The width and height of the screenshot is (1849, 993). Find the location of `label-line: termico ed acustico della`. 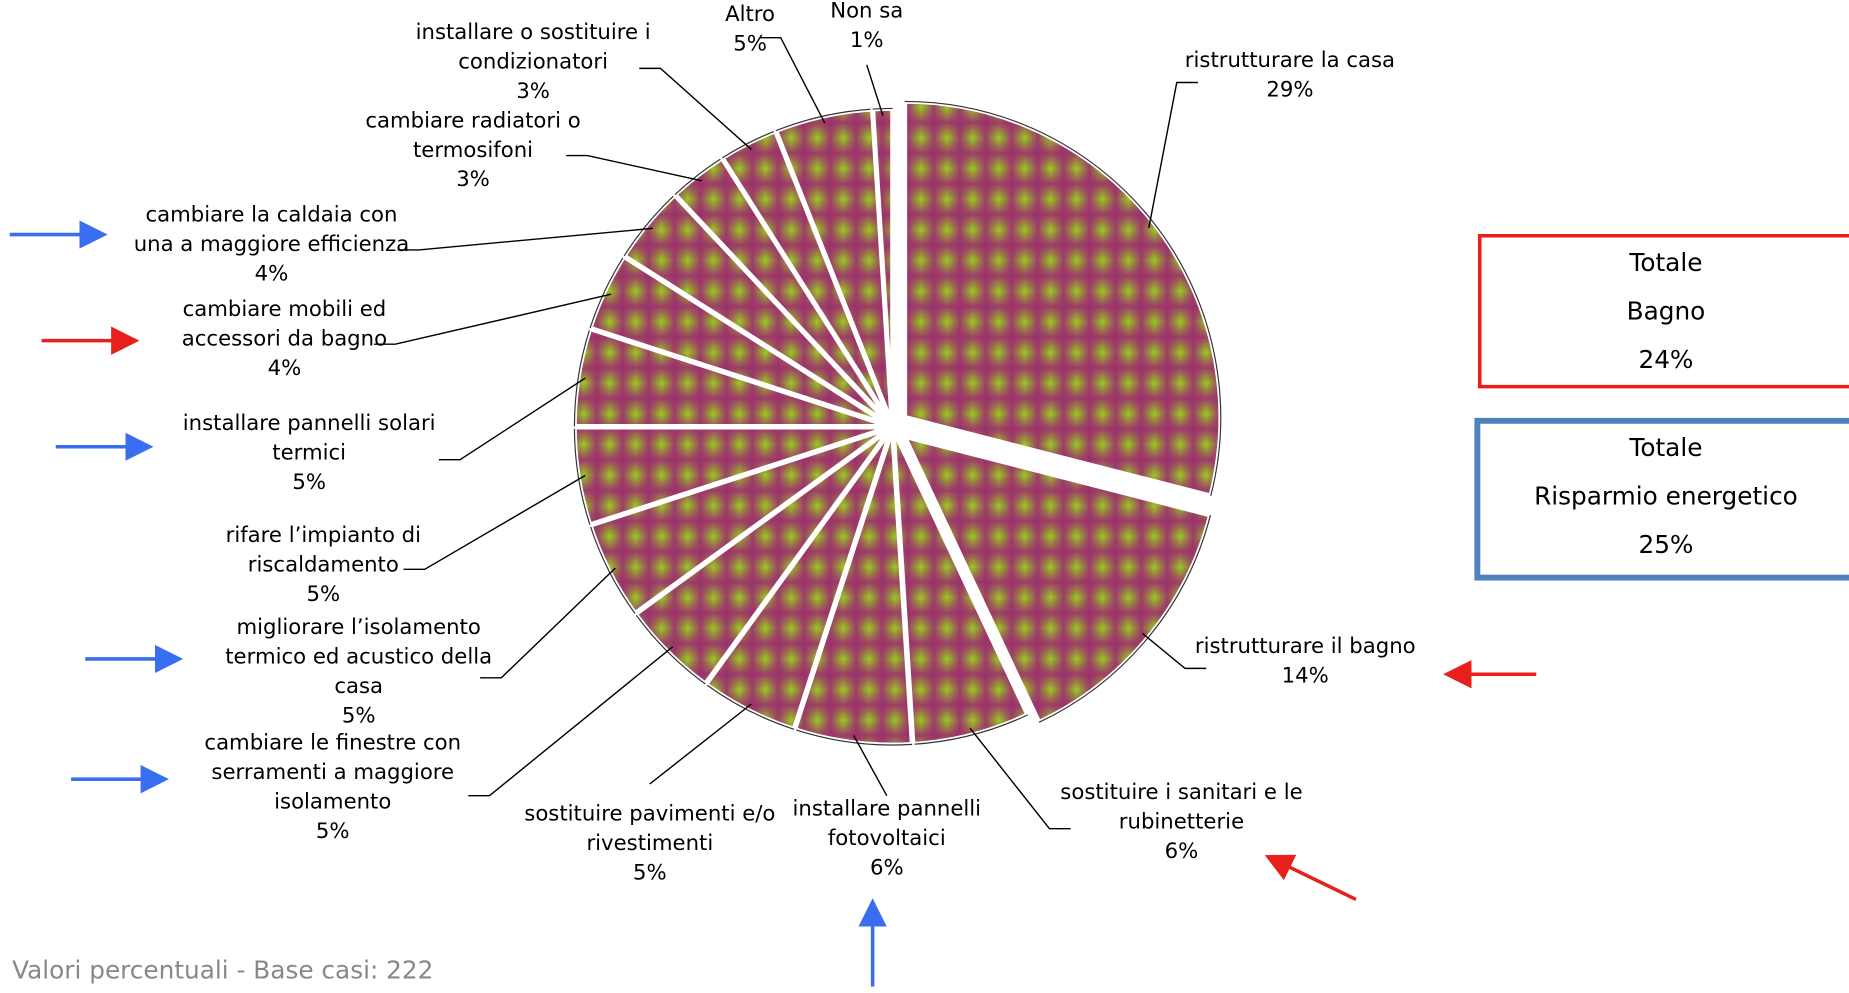

label-line: termico ed acustico della is located at coordinates (358, 657).